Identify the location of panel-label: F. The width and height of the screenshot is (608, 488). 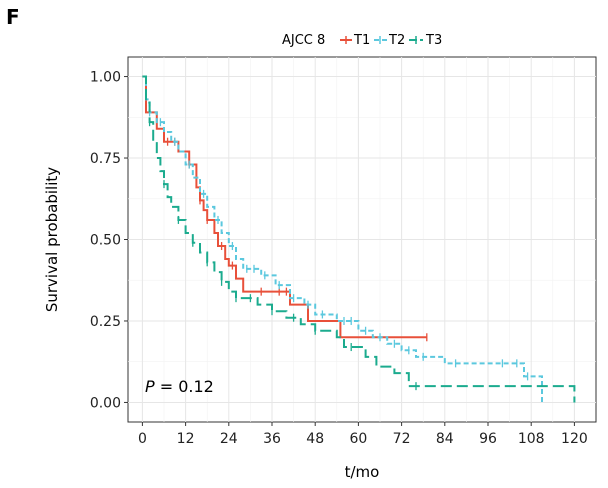
(13, 17).